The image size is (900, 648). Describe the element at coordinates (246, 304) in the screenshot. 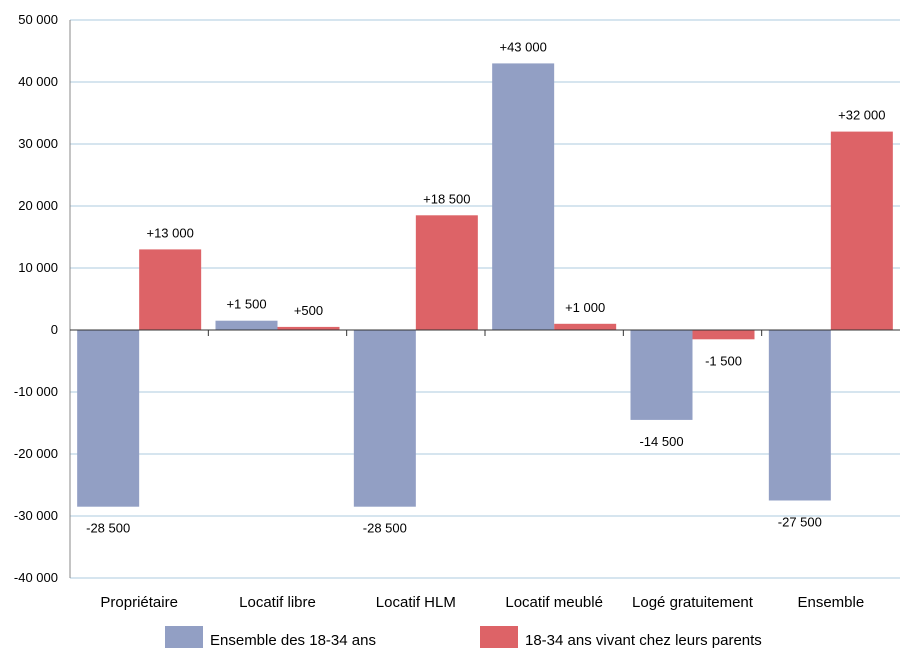

I see `data-label: +1 500` at that location.